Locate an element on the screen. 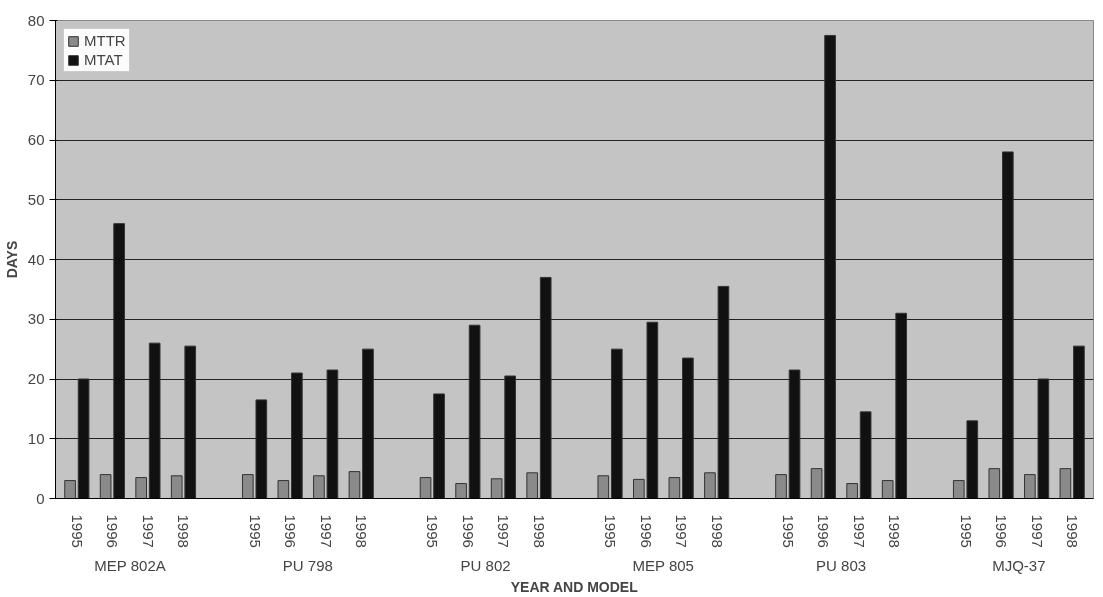 The height and width of the screenshot is (597, 1103). legend-label: MTTR is located at coordinates (105, 40).